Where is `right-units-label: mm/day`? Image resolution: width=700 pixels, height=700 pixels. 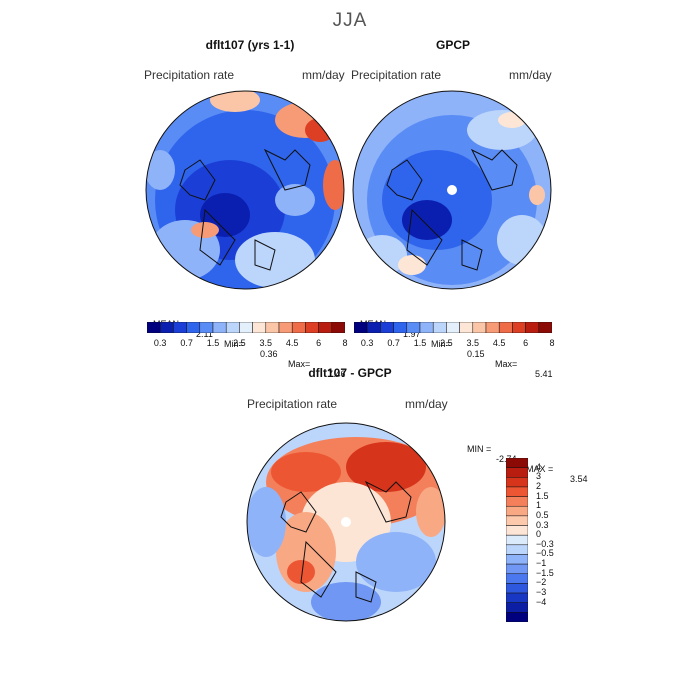 right-units-label: mm/day is located at coordinates (530, 75).